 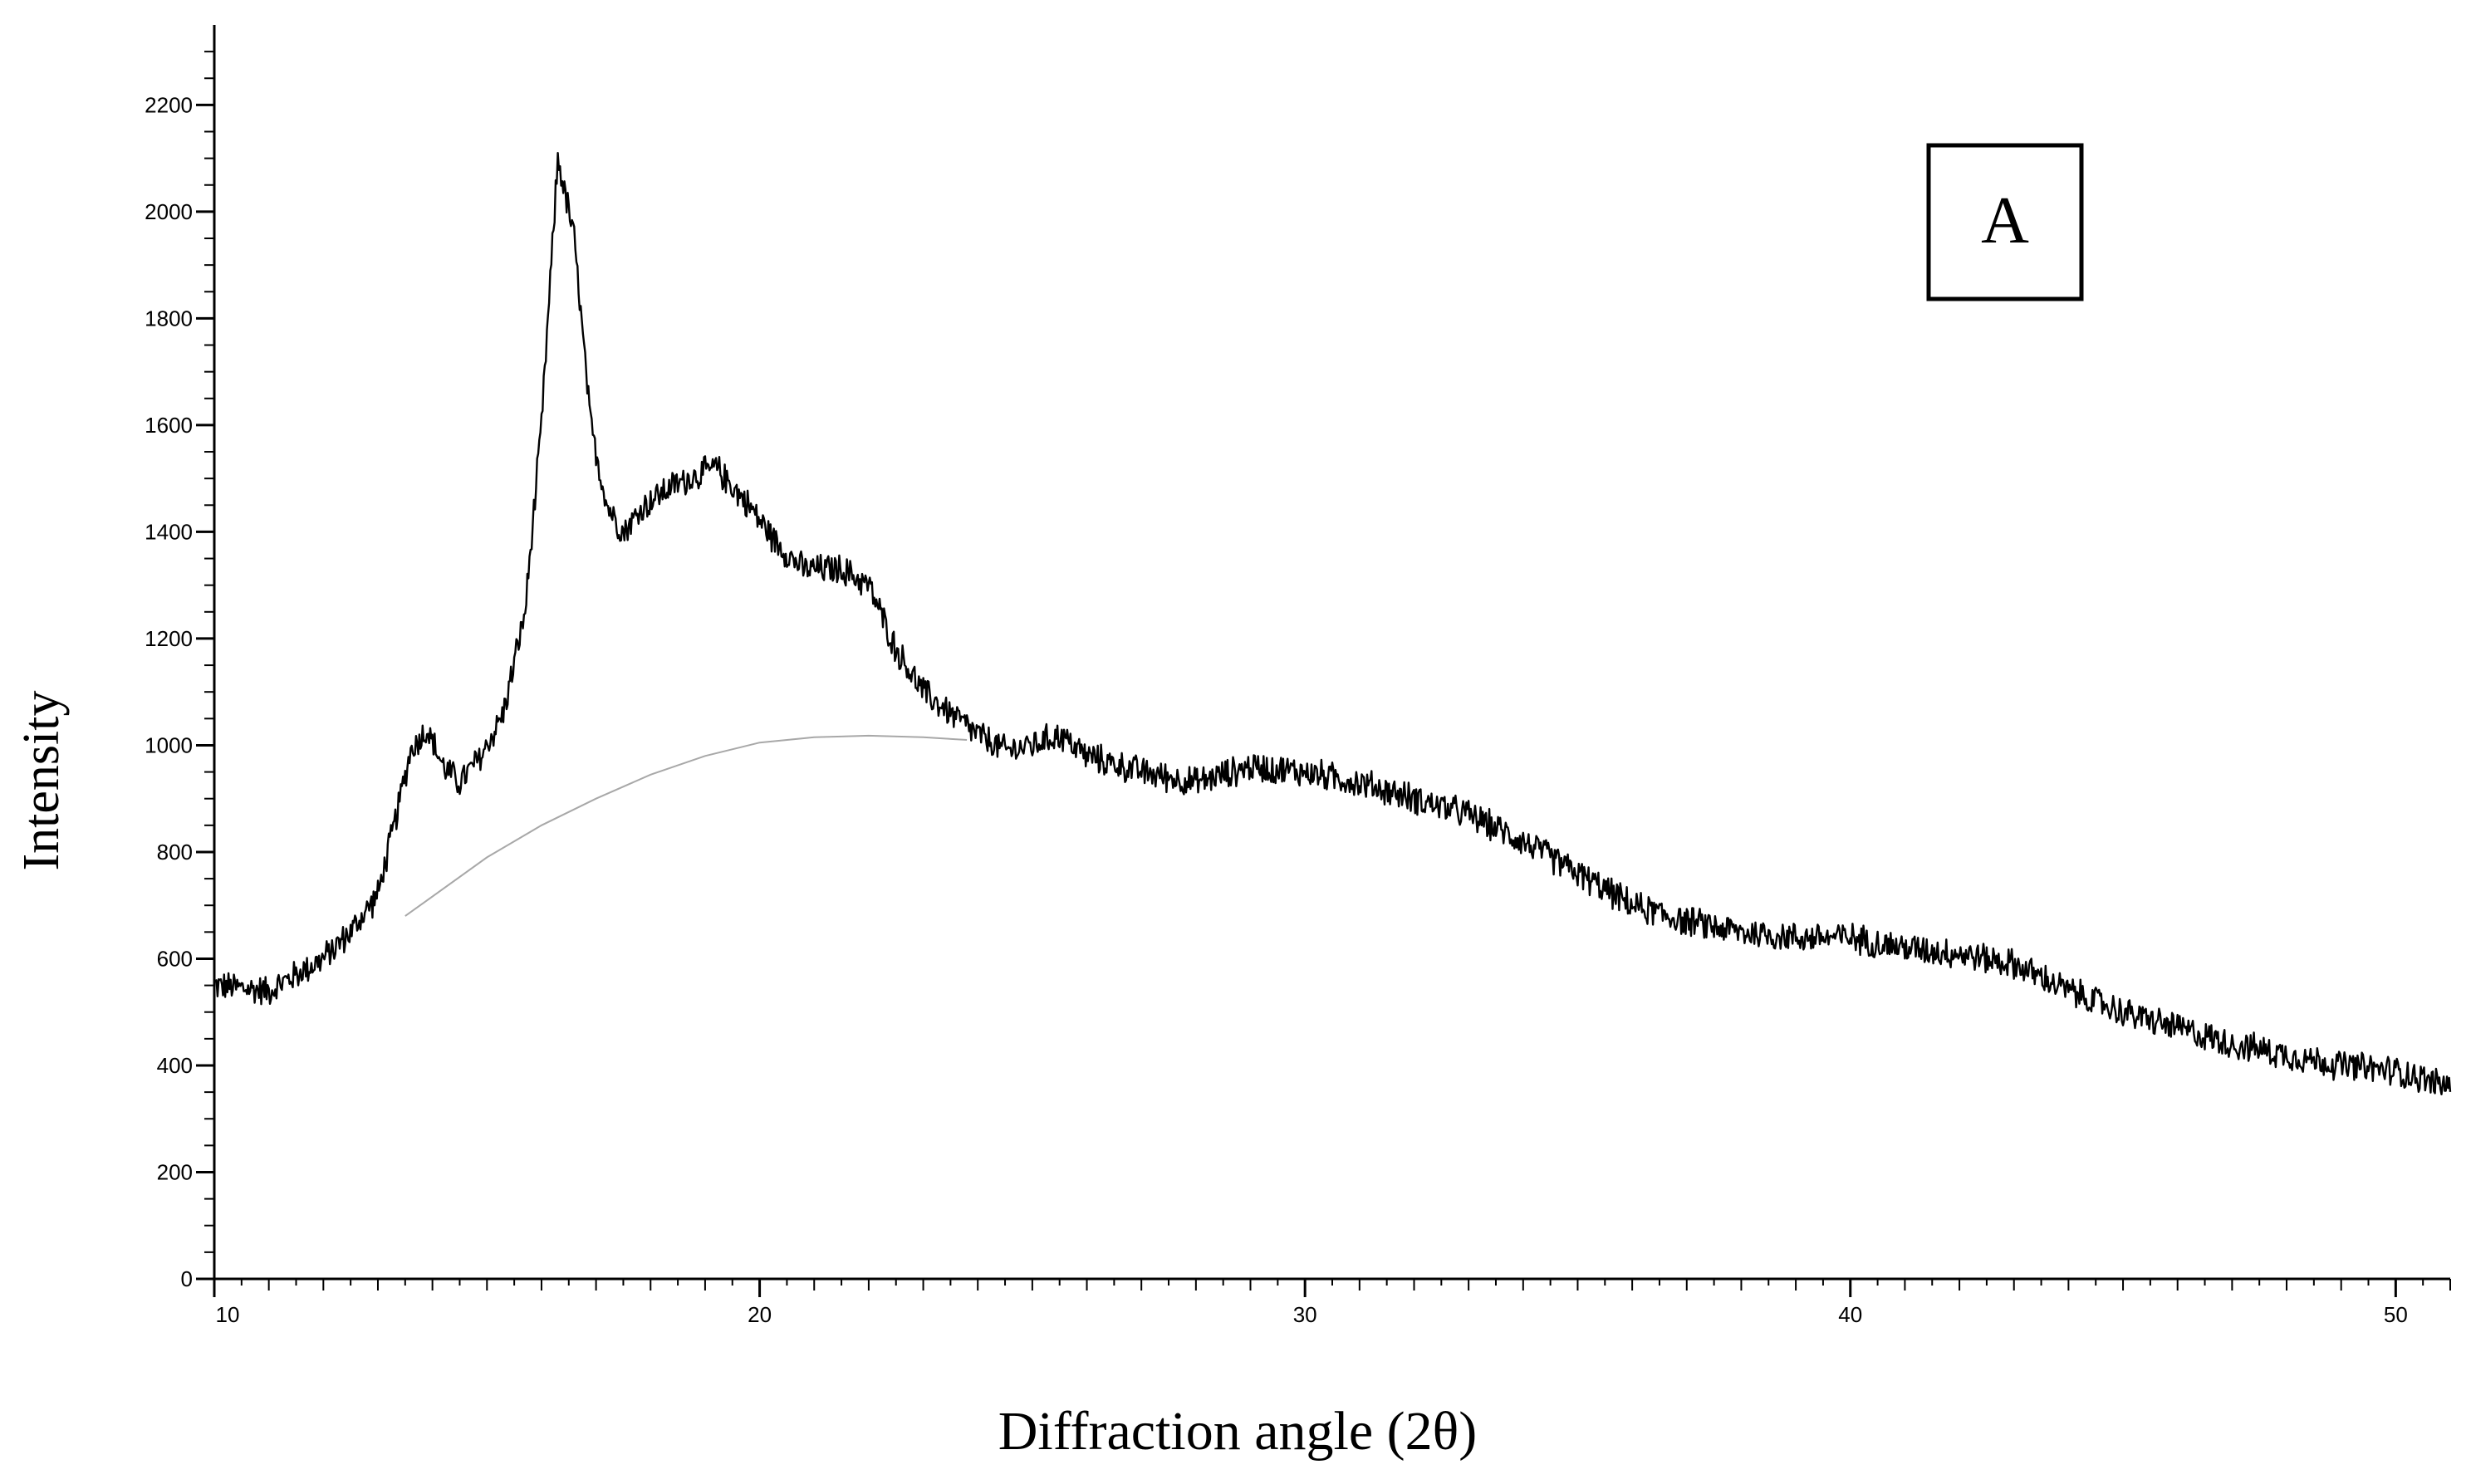 I want to click on y-tick-label: 1200, so click(x=169, y=638).